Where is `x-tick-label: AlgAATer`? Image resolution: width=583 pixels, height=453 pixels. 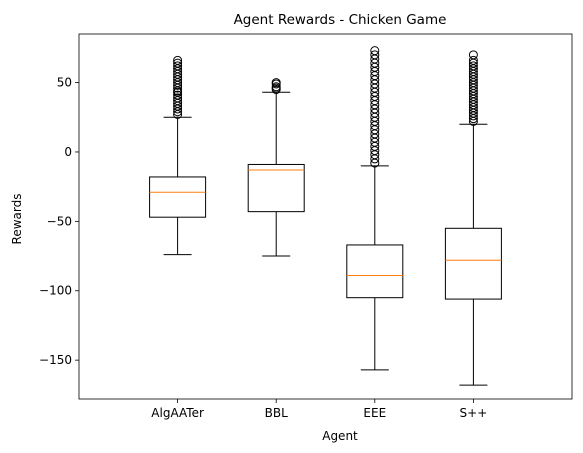
x-tick-label: AlgAATer is located at coordinates (177, 413).